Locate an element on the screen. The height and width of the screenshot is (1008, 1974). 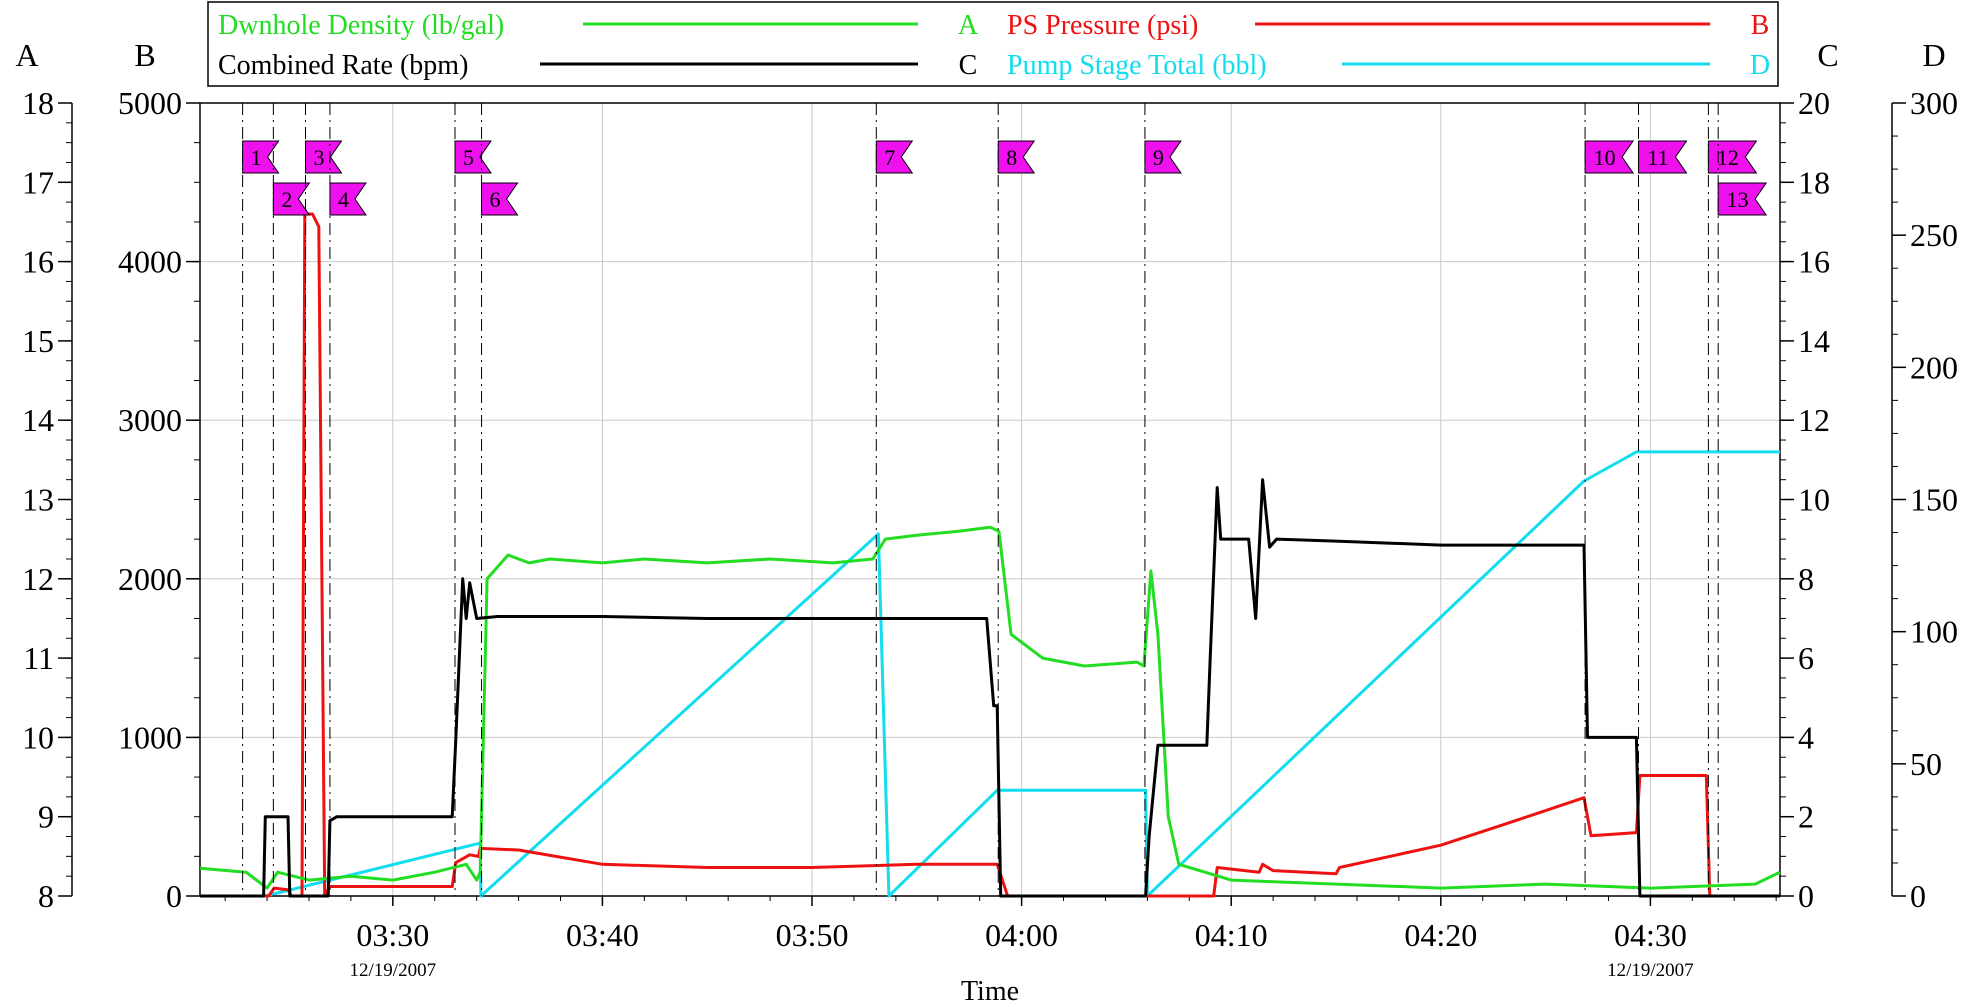
y-tick-label-c: 18 is located at coordinates (1814, 182).